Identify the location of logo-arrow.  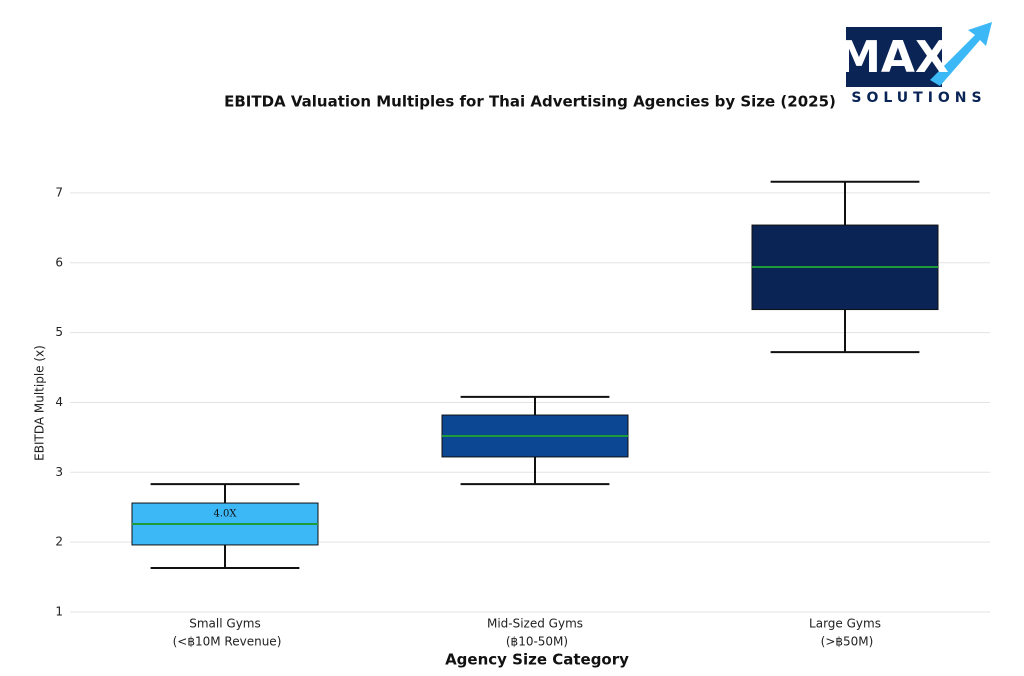
(961, 54).